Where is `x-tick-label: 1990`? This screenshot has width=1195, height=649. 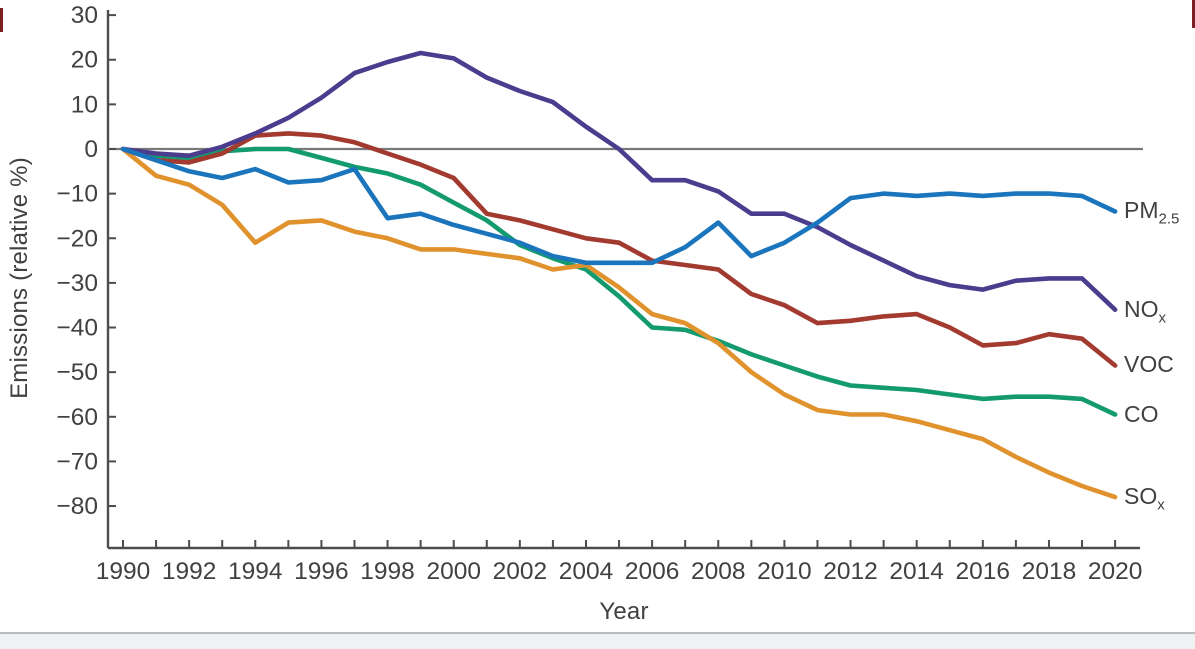 x-tick-label: 1990 is located at coordinates (123, 571).